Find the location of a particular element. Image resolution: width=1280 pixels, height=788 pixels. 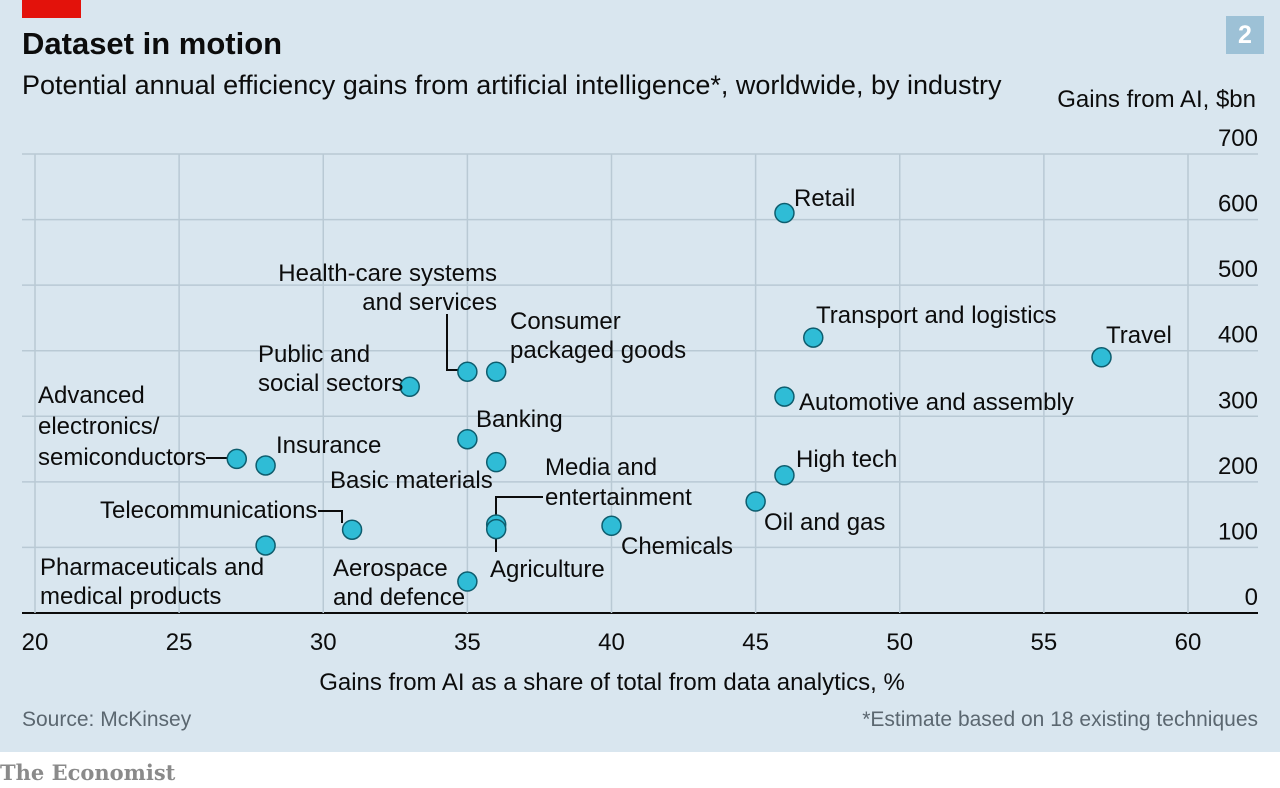

point-public-and-social-sectors is located at coordinates (409, 387).